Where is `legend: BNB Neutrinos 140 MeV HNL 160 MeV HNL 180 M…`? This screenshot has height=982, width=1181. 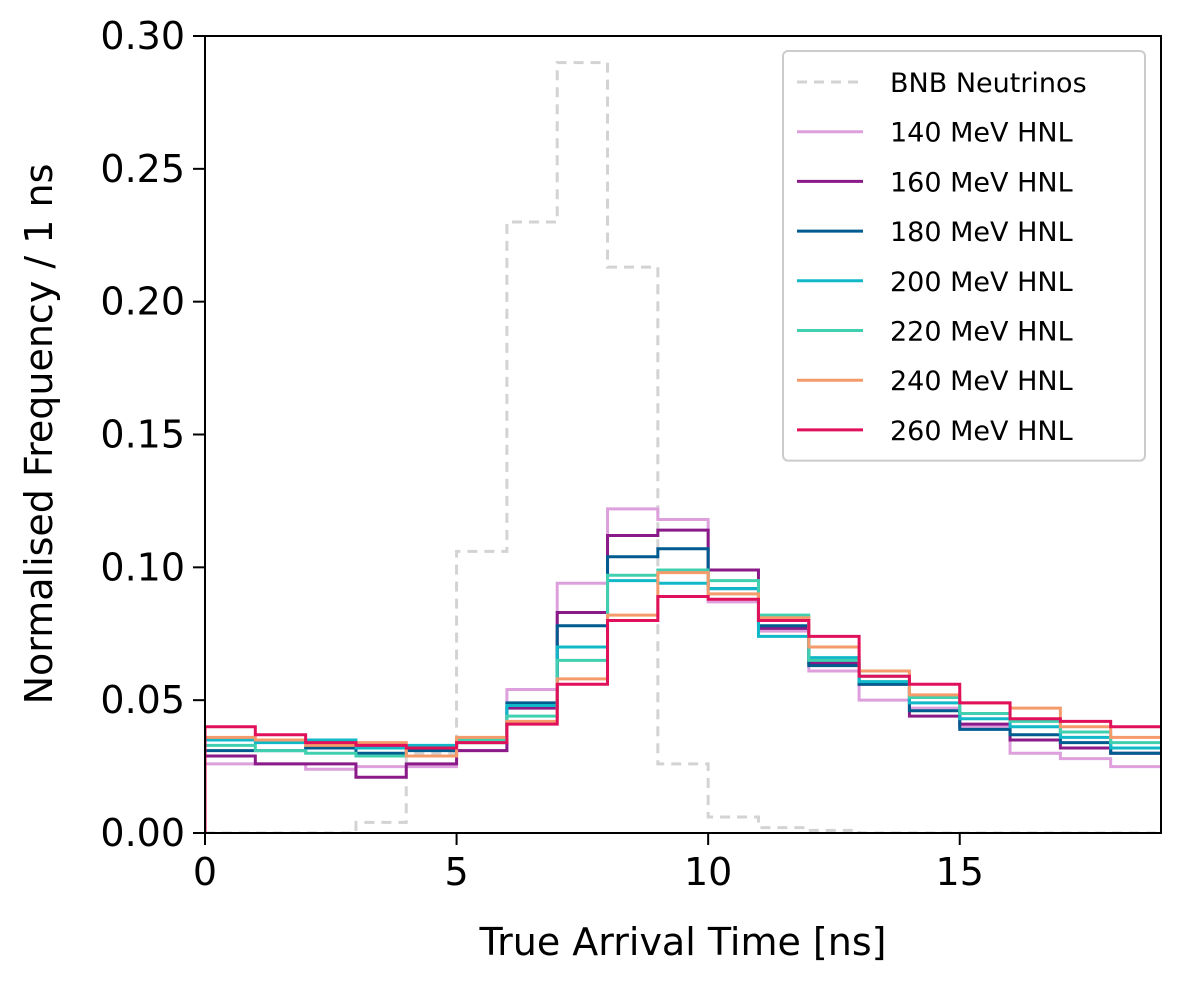
legend: BNB Neutrinos 140 MeV HNL 160 MeV HNL 180 M… is located at coordinates (964, 256).